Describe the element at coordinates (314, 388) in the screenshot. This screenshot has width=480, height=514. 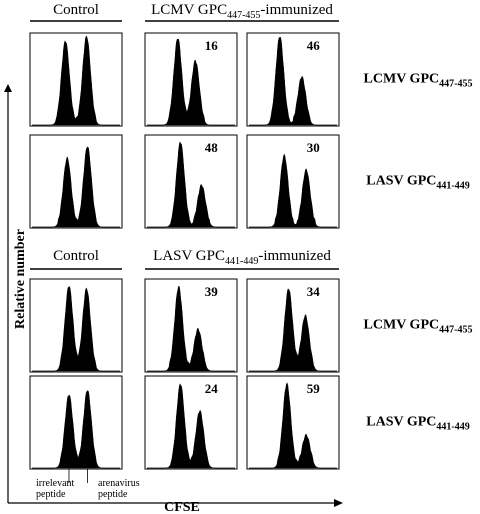
I see `percent-label: 59` at that location.